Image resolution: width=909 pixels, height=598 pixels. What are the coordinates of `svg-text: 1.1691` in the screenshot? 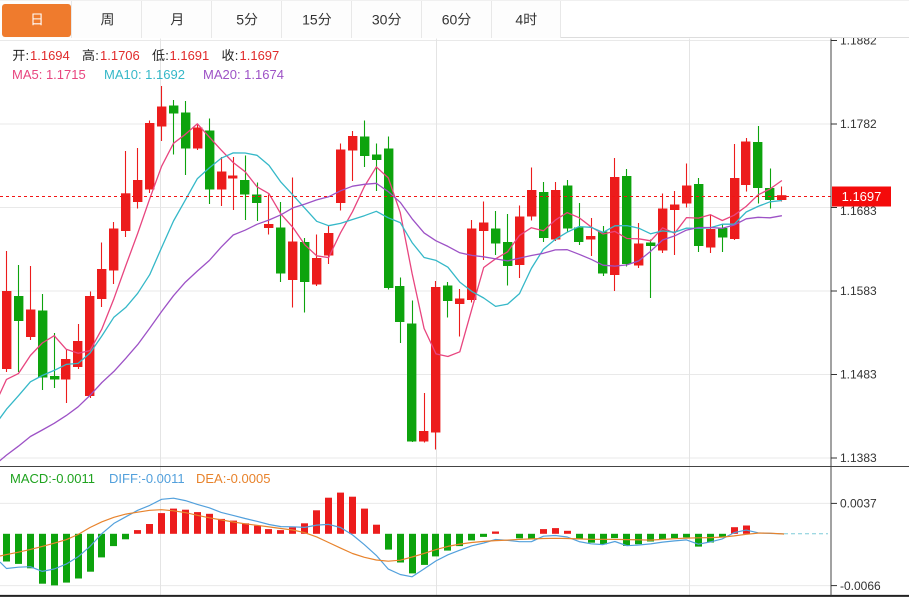 It's located at (190, 55).